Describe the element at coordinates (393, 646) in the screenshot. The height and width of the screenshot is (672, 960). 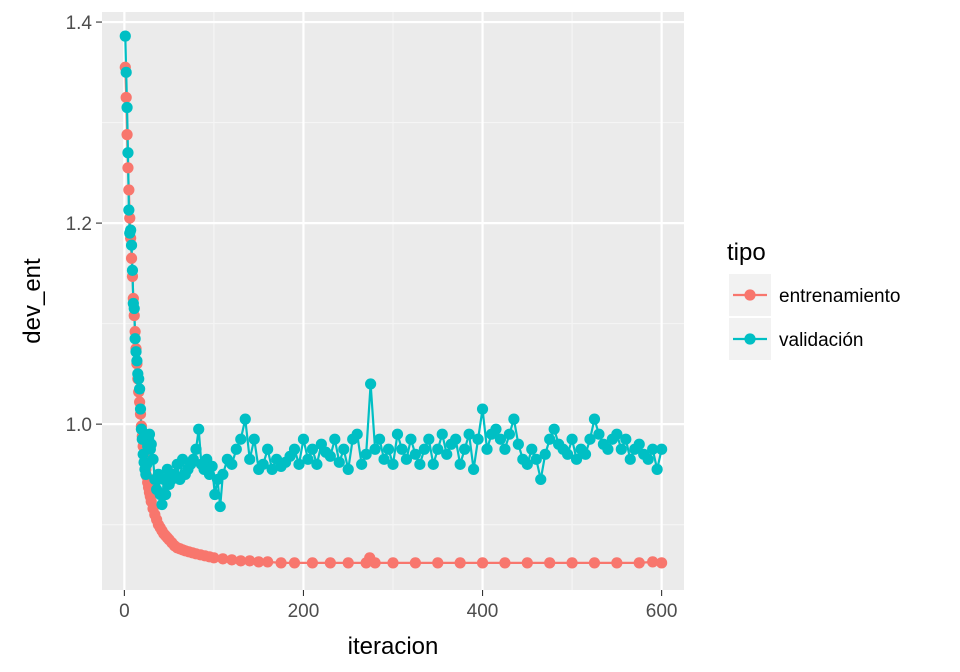
I see `x-axis-title: iteracion` at that location.